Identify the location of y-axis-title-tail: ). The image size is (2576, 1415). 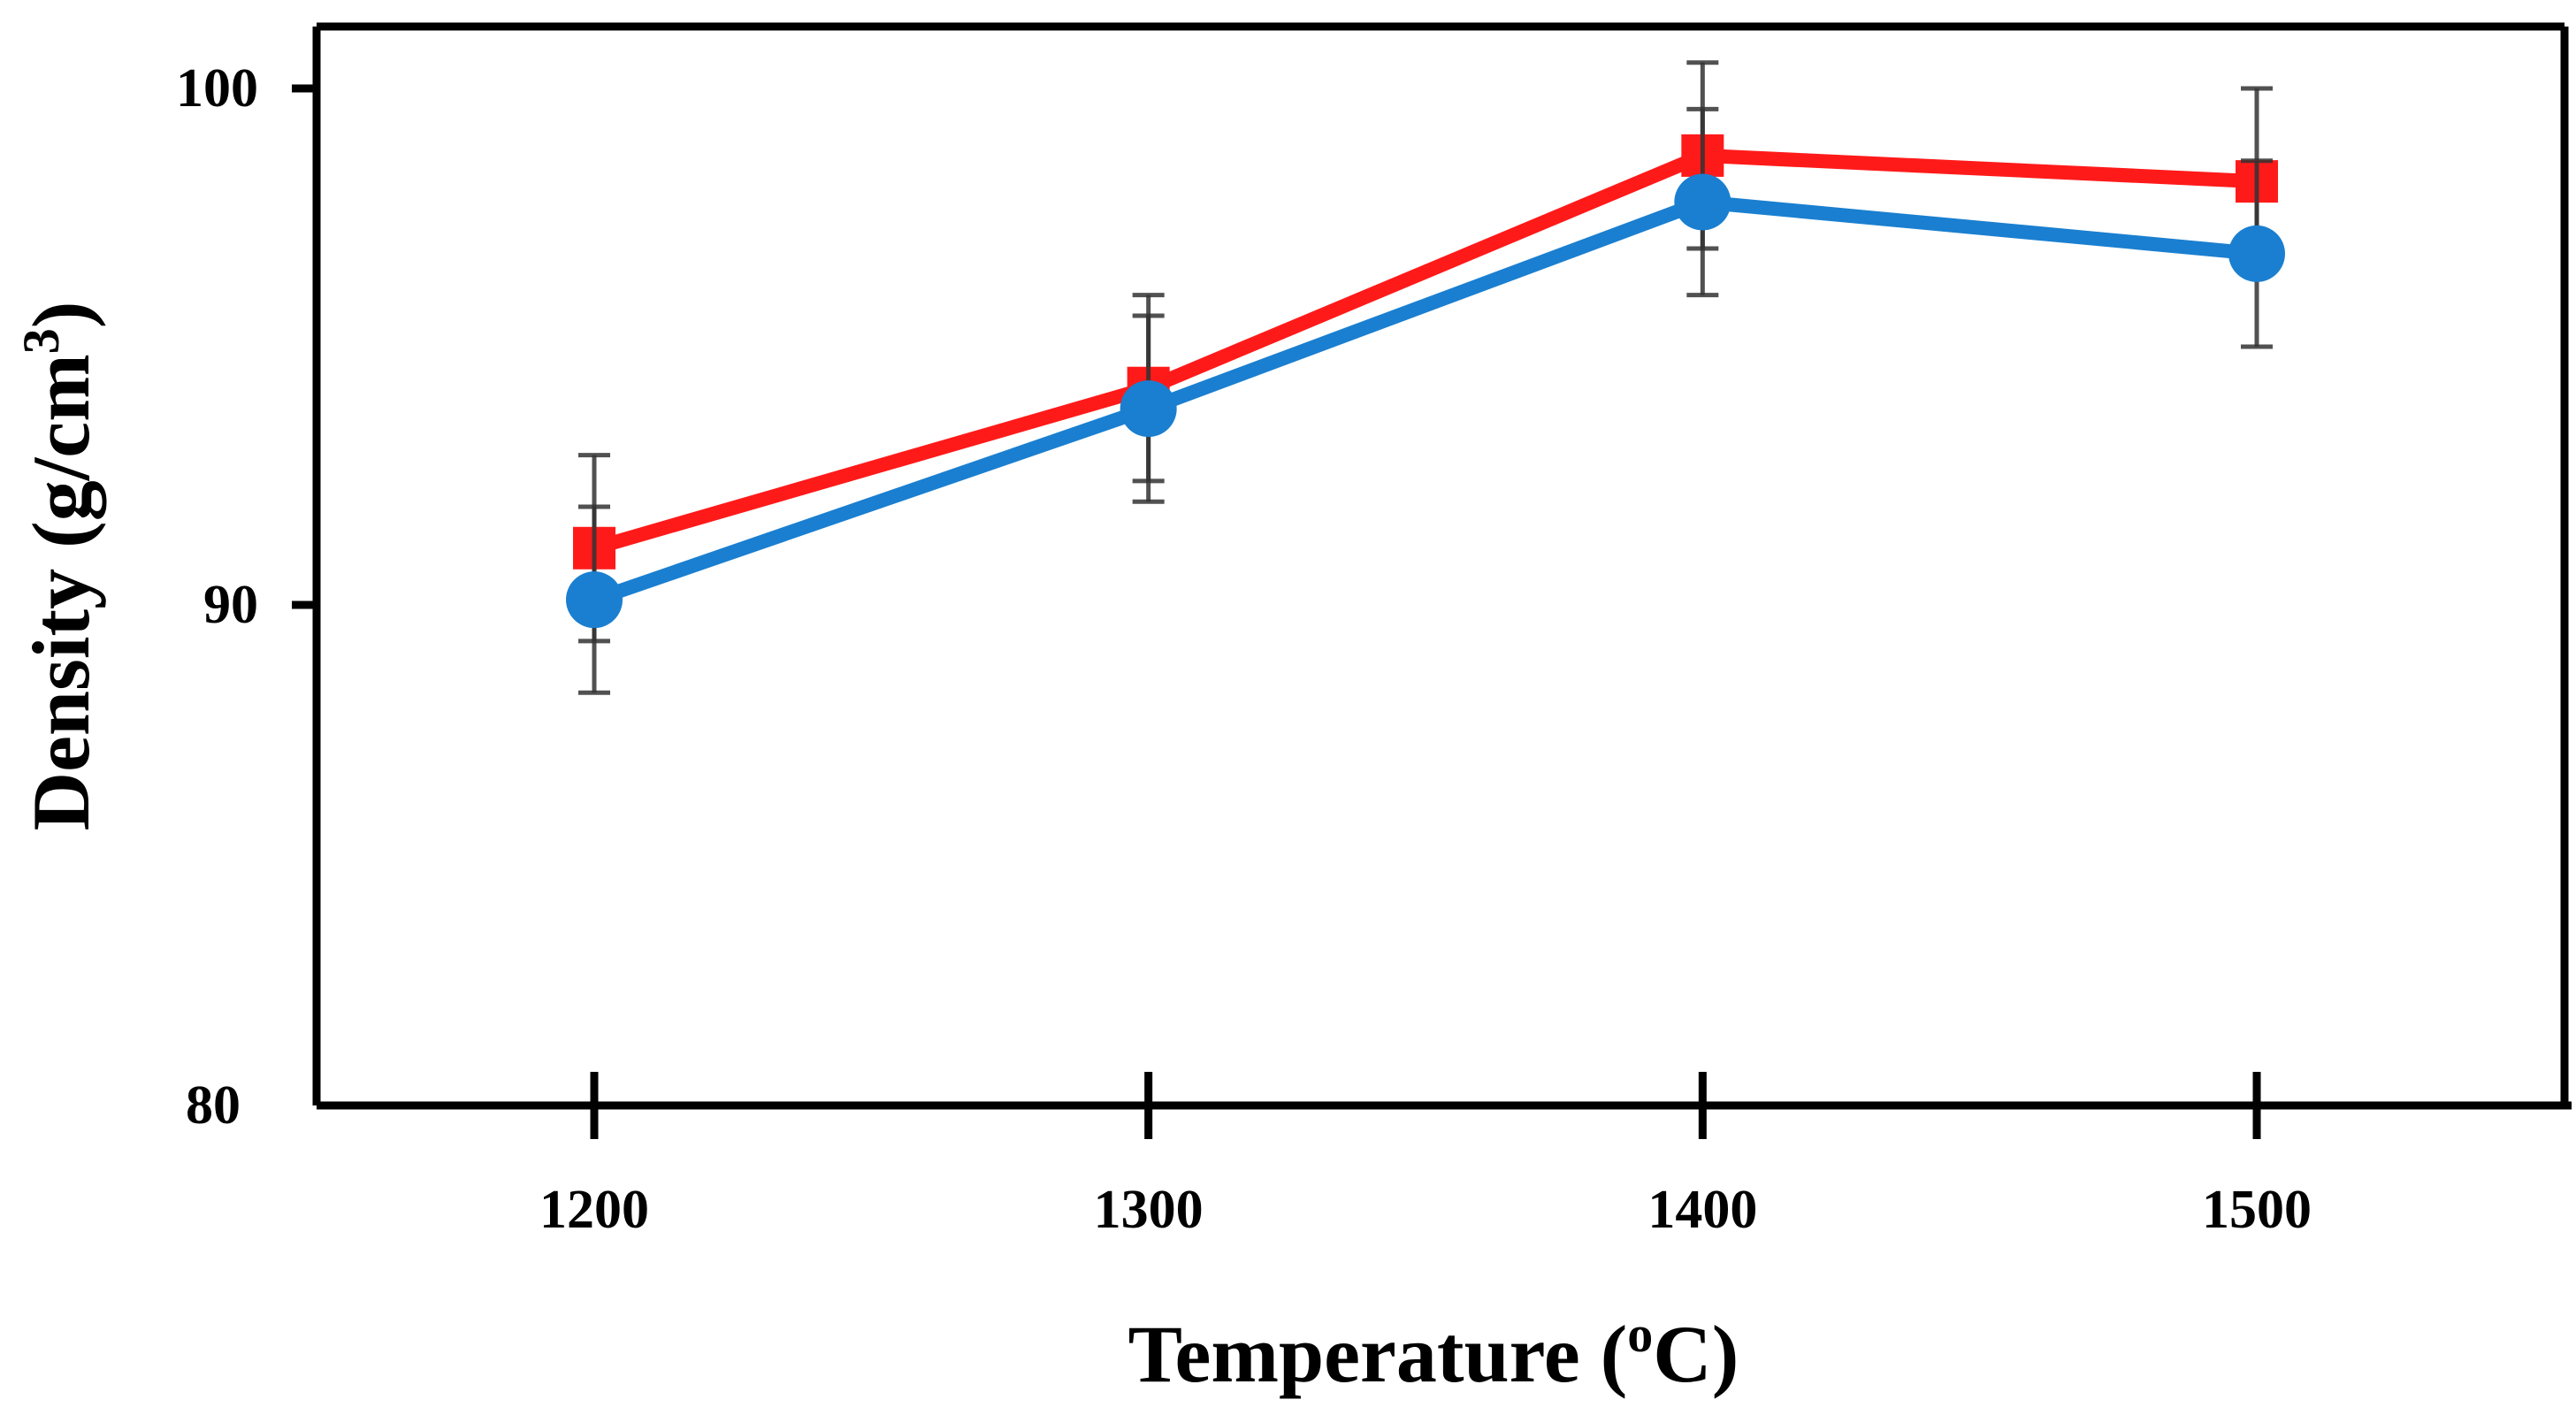
(61, 316).